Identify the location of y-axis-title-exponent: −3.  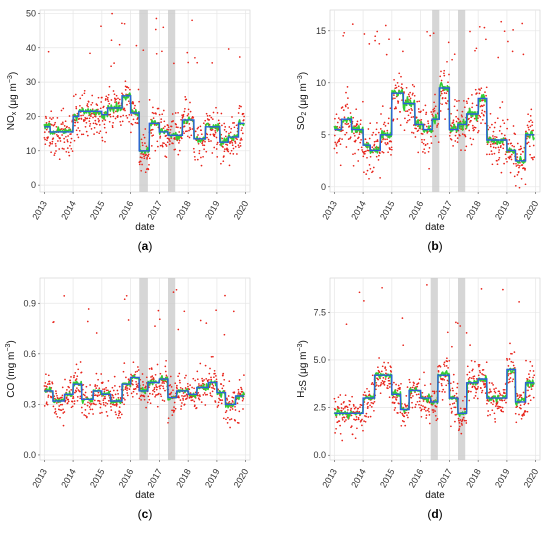
(8, 348).